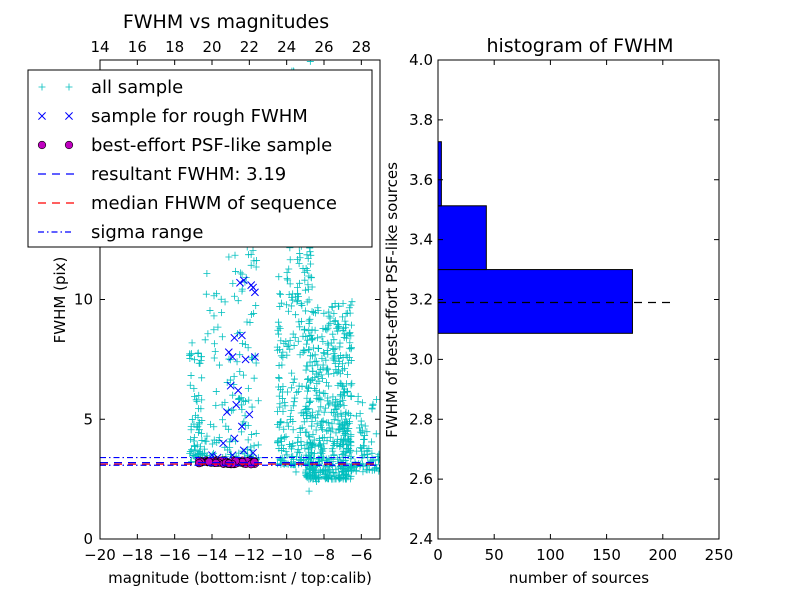 This screenshot has width=800, height=600. Describe the element at coordinates (162, 174) in the screenshot. I see `legend-entry: resultant FWHM: 3.19` at that location.